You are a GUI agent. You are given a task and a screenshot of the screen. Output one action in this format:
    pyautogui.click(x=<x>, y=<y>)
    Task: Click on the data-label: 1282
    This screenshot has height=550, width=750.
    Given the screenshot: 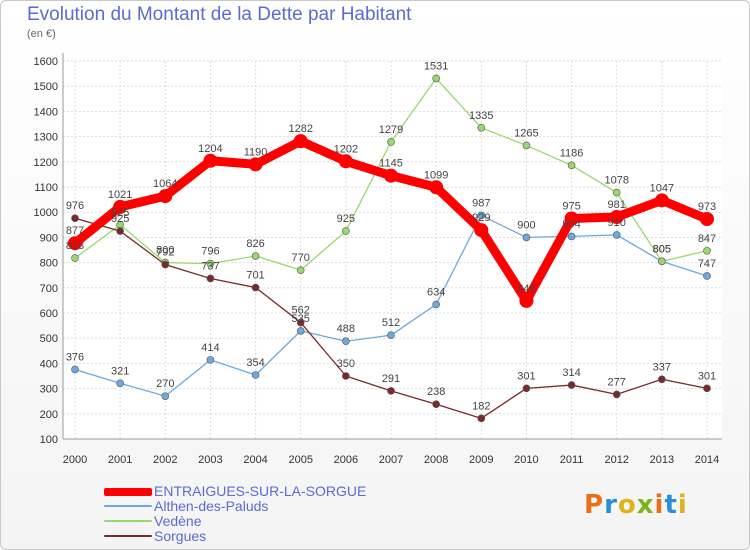 What is the action you would take?
    pyautogui.click(x=300, y=129)
    